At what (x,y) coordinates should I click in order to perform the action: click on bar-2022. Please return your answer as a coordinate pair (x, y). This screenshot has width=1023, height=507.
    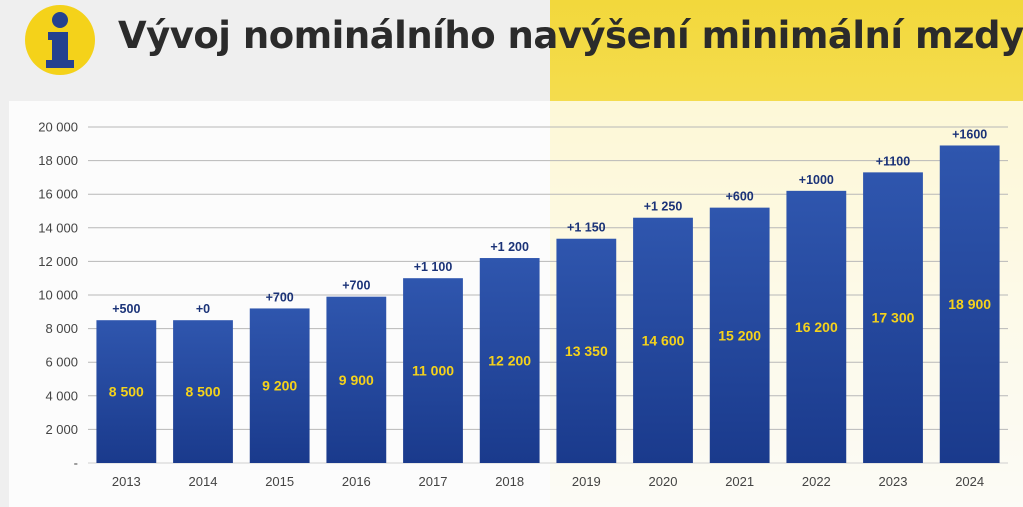
    Looking at the image, I should click on (816, 326).